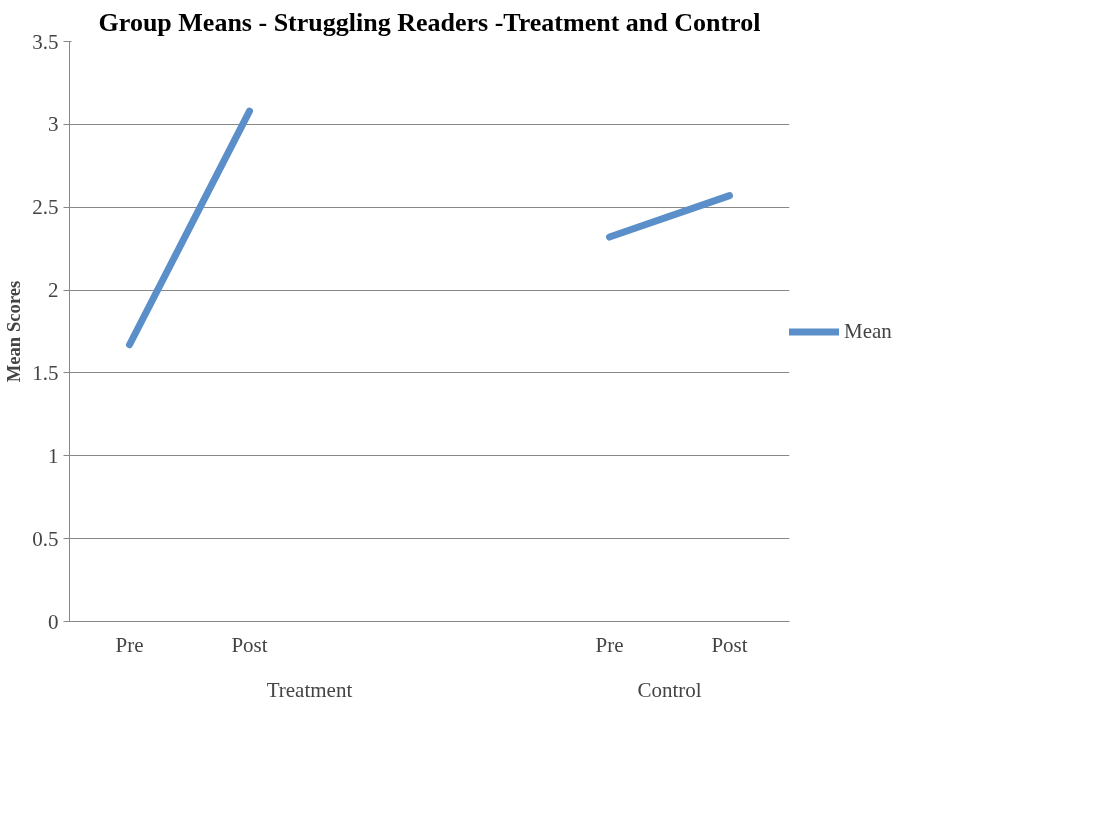 This screenshot has height=818, width=1099. Describe the element at coordinates (669, 689) in the screenshot. I see `text: Control` at that location.